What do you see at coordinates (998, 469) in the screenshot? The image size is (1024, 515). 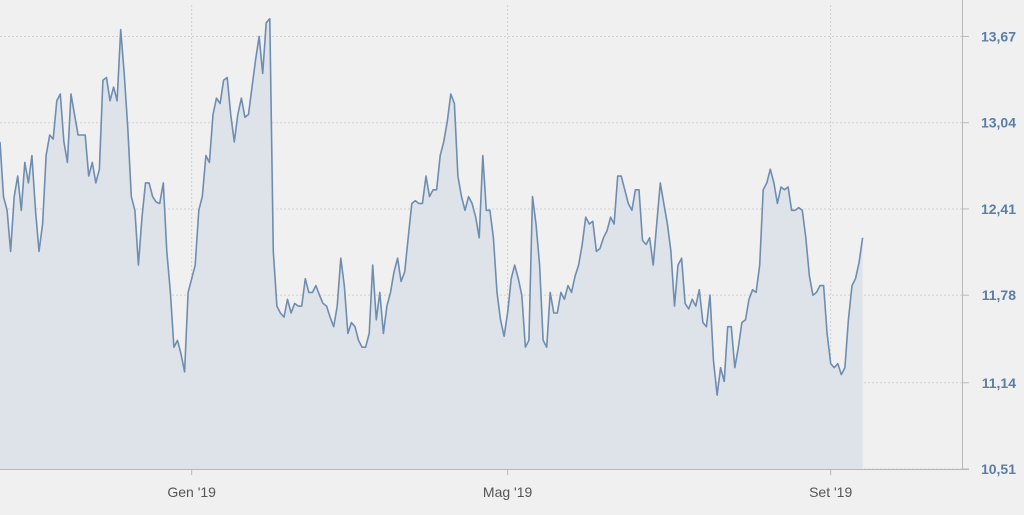 I see `y-tick-label: 10,51` at bounding box center [998, 469].